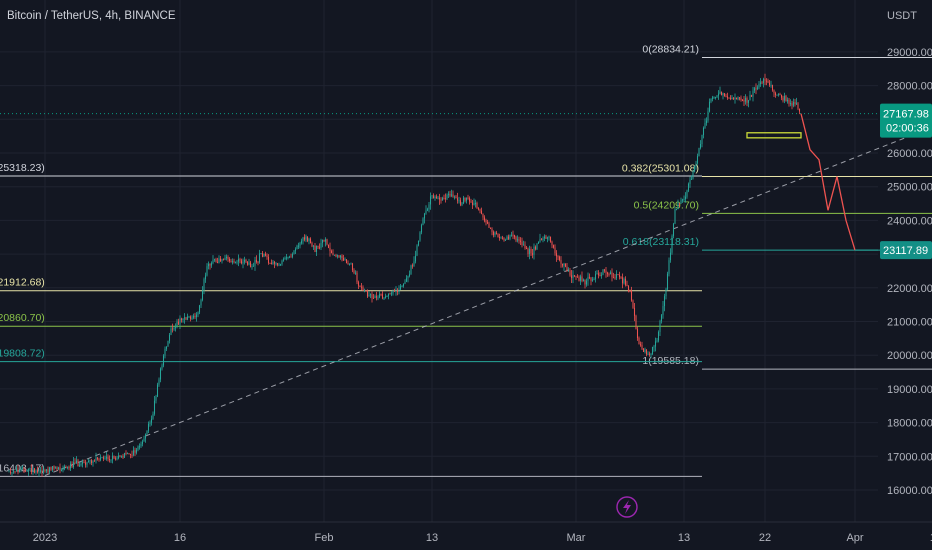 Image resolution: width=932 pixels, height=550 pixels. I want to click on target-price-value: 23117.89, so click(905, 251).